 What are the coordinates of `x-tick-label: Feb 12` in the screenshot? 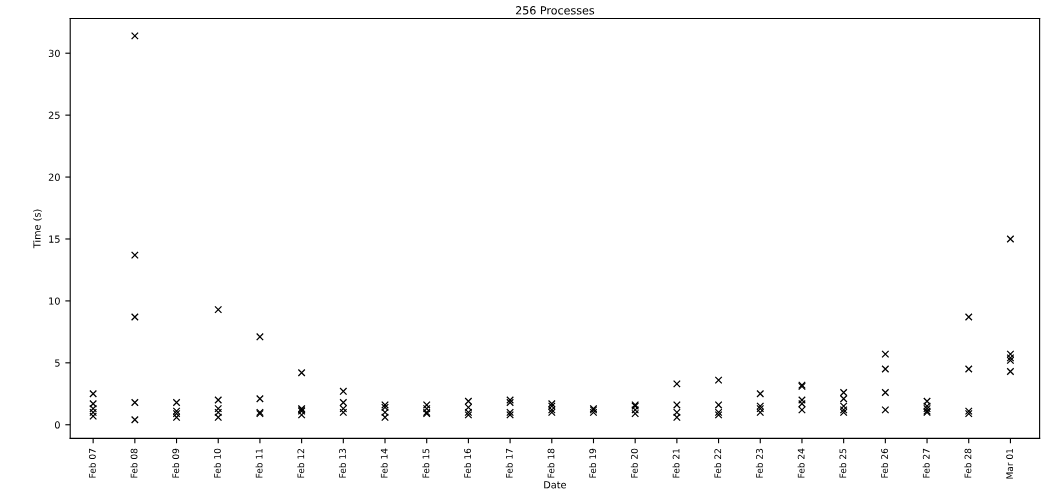 It's located at (301, 463).